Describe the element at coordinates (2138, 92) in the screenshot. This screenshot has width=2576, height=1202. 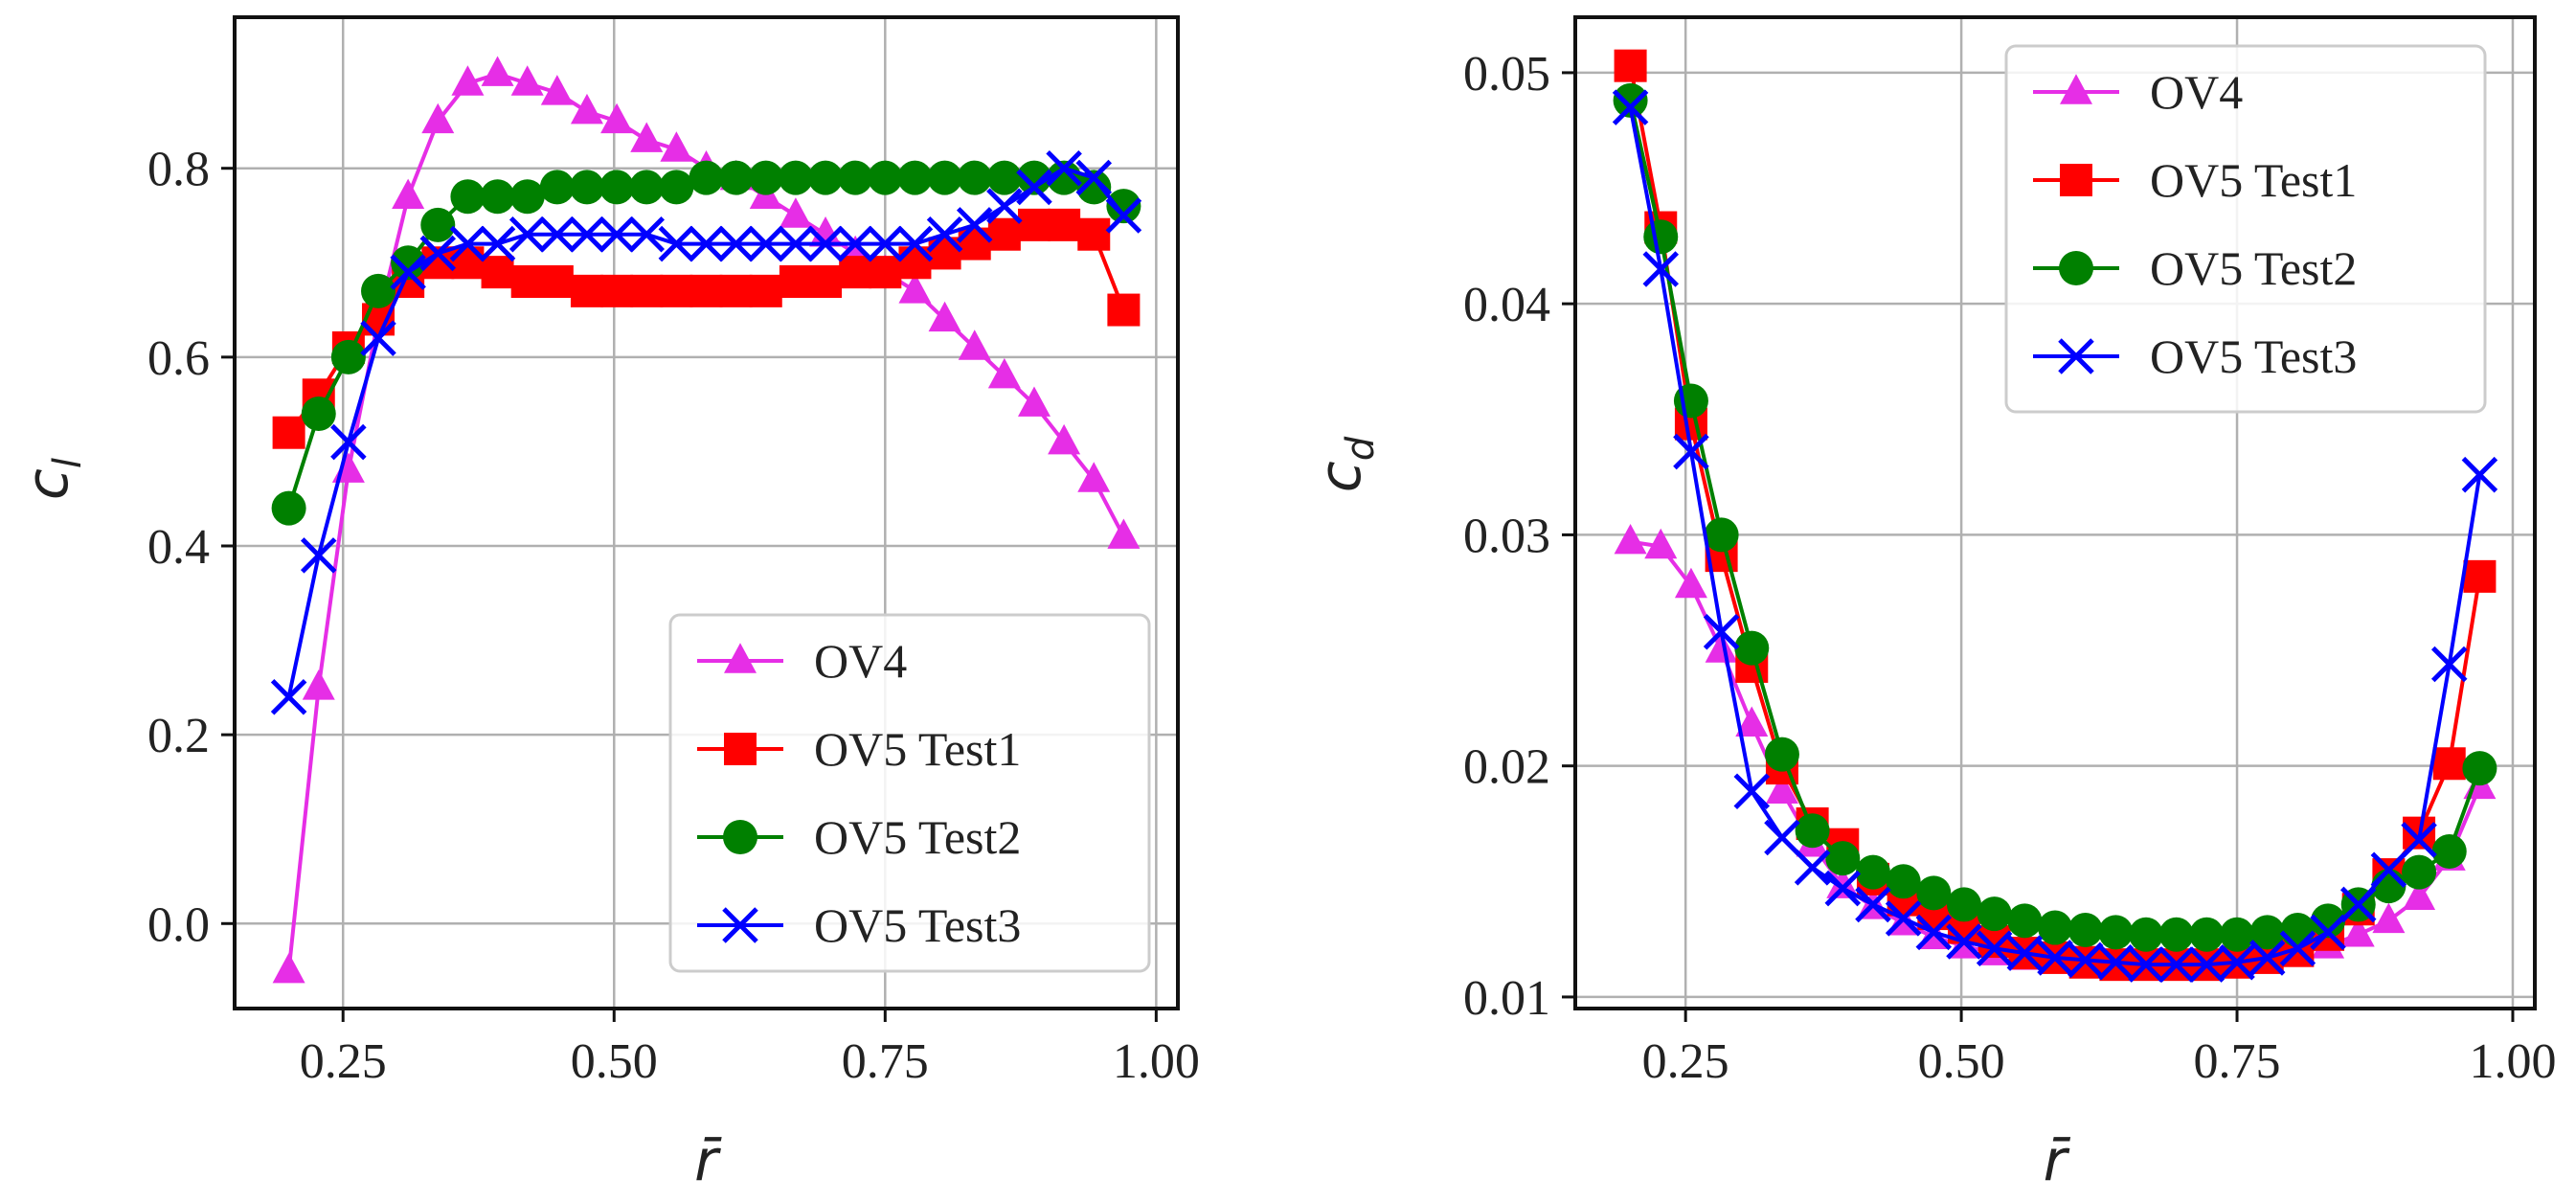
I see `legend-entry: OV4` at that location.